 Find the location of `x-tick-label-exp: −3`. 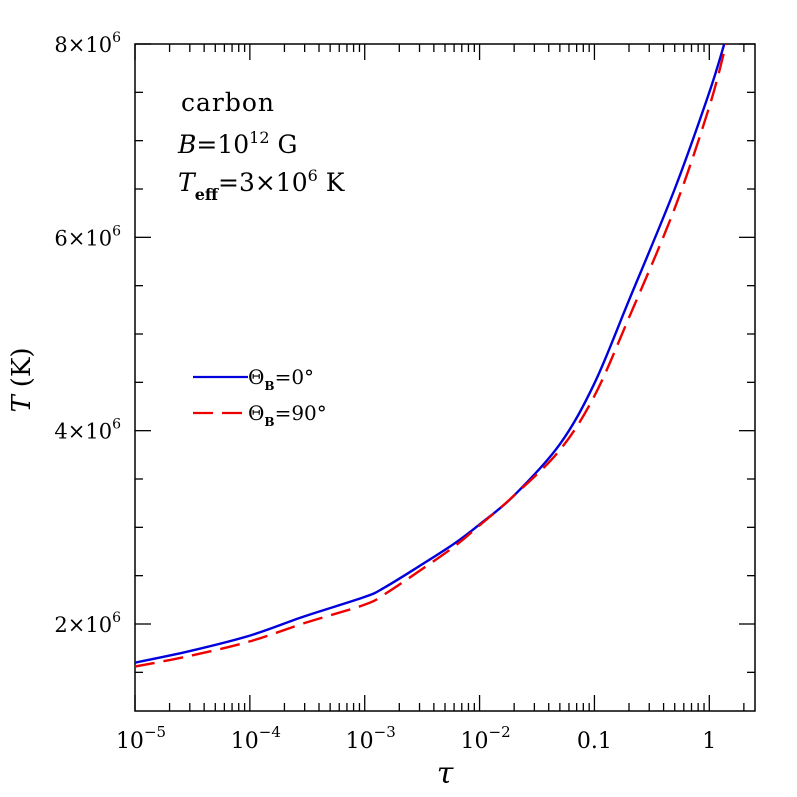

x-tick-label-exp: −3 is located at coordinates (385, 732).